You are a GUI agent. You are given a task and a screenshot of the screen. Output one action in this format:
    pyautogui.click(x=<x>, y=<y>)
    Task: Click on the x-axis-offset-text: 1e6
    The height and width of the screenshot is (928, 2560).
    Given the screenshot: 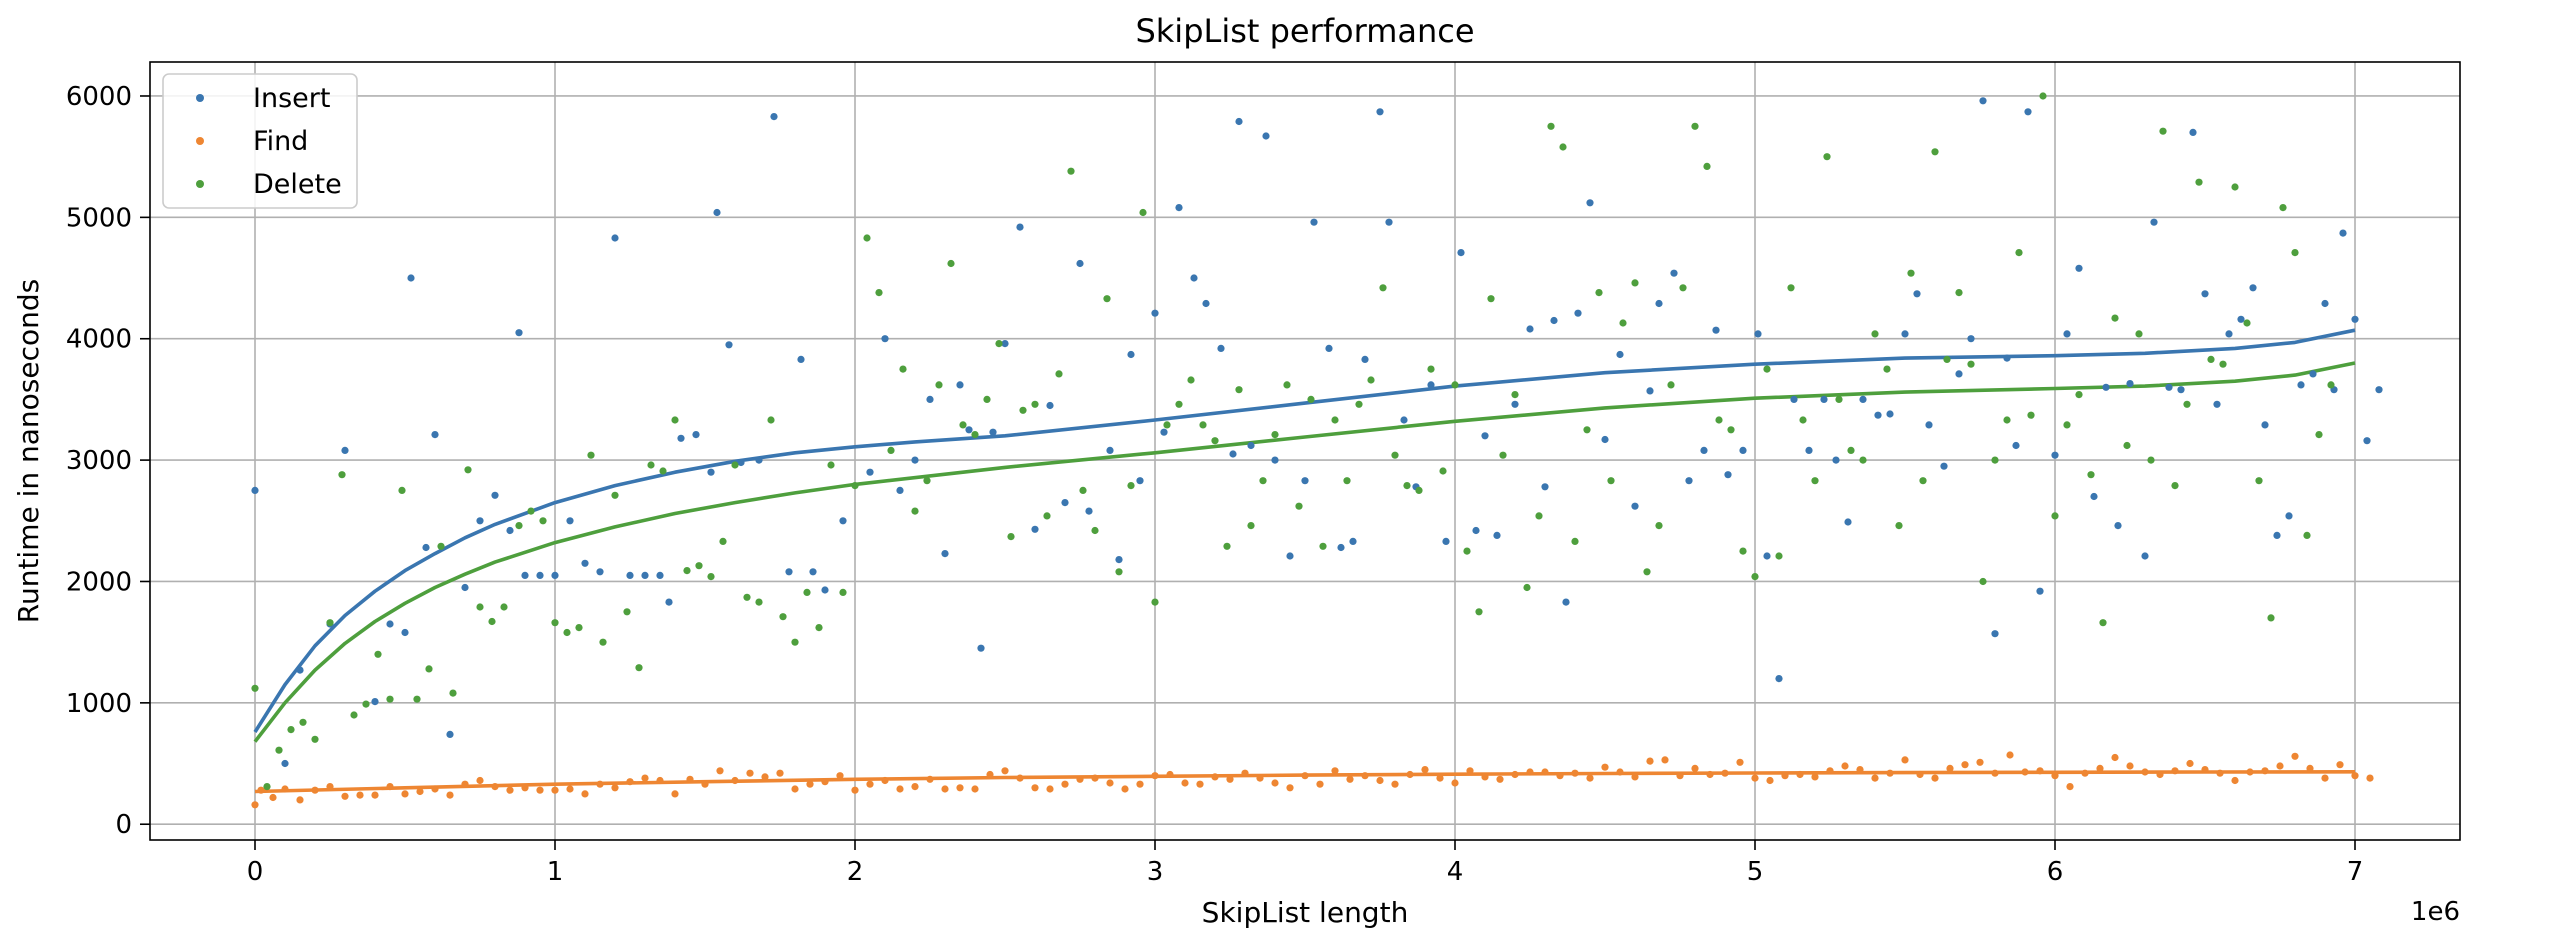 What is the action you would take?
    pyautogui.click(x=2435, y=912)
    